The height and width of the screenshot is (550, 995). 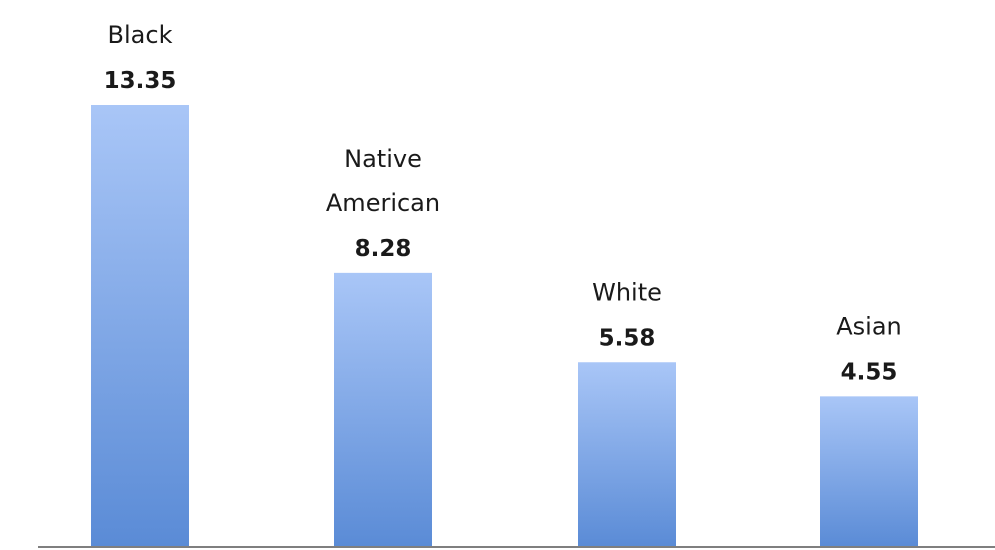 I want to click on value-label-white: 5.58, so click(x=627, y=338).